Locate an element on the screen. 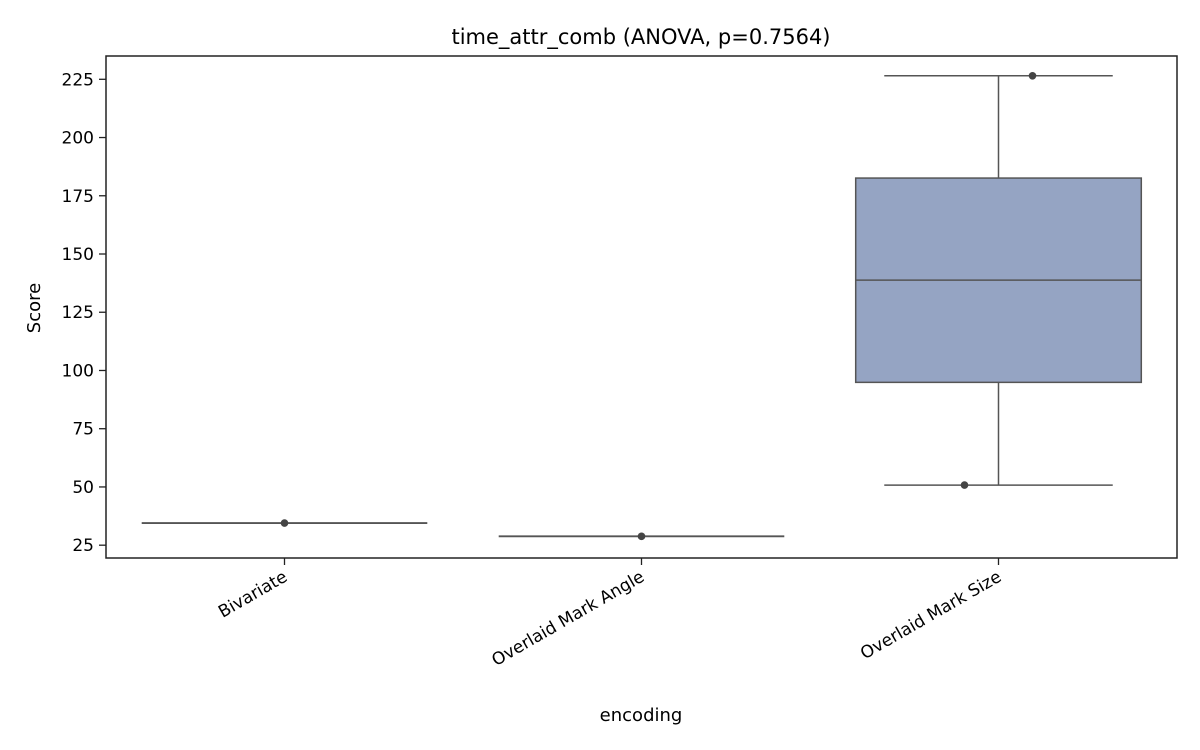  box-overlaid-mark-size is located at coordinates (998, 280).